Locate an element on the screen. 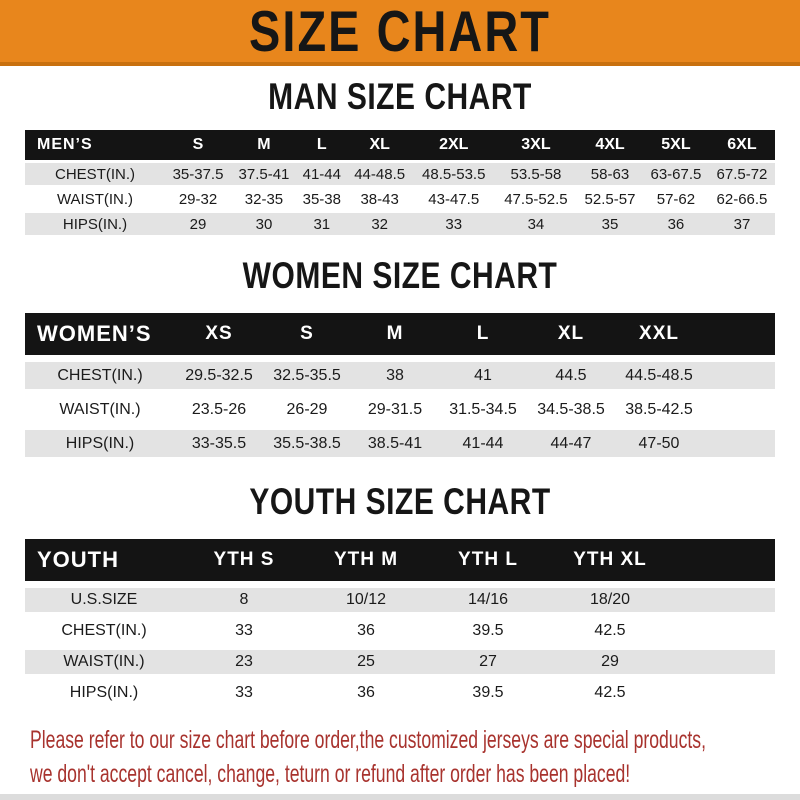 The image size is (800, 800). measurement-cell: 47-50 is located at coordinates (659, 443).